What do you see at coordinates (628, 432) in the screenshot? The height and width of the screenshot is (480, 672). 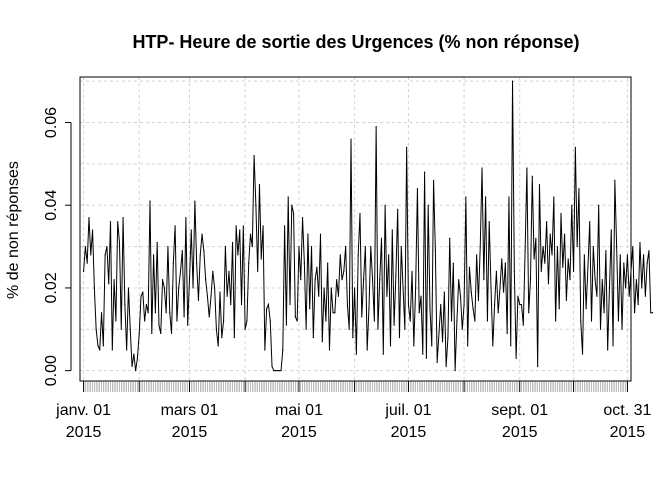 I see `x-tick-label-year: 2015` at bounding box center [628, 432].